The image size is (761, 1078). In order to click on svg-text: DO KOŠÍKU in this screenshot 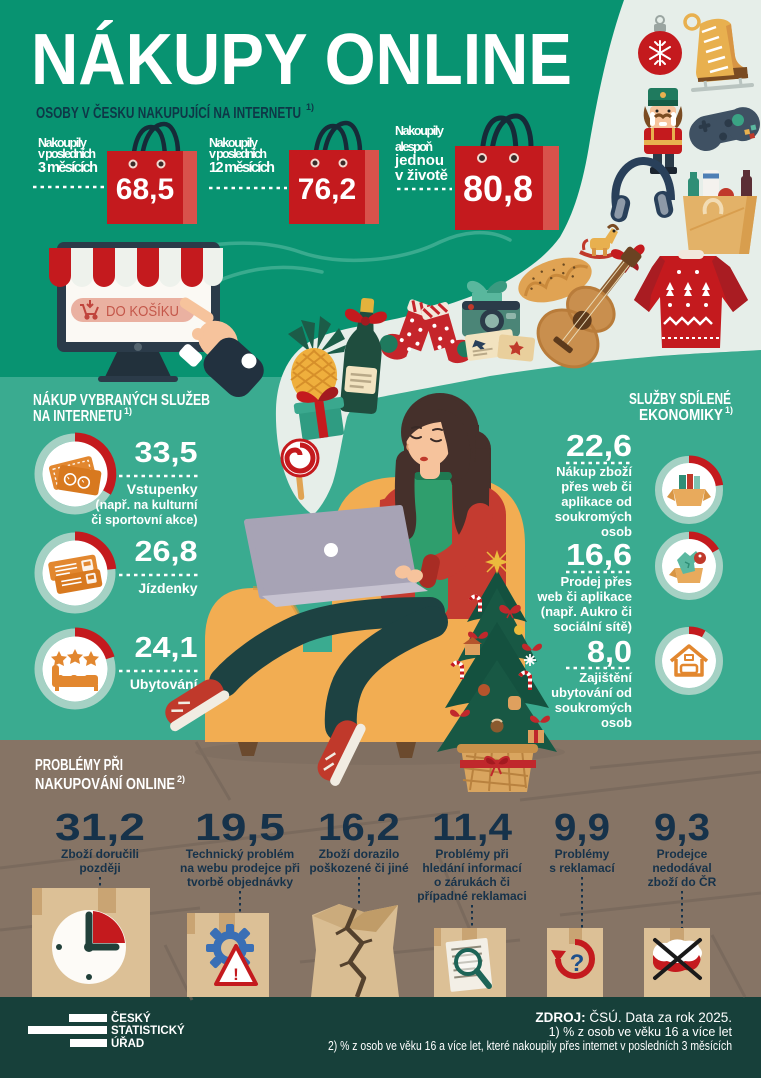, I will do `click(142, 311)`.